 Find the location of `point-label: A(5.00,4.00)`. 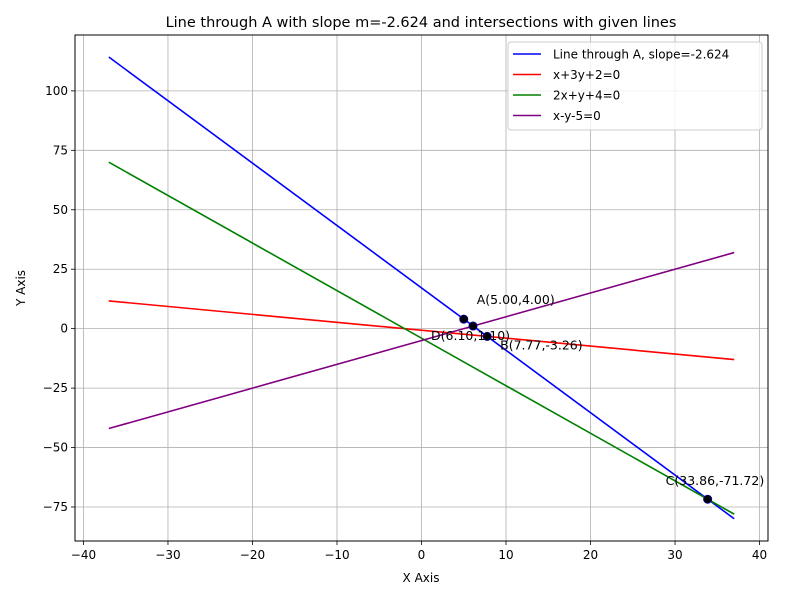

point-label: A(5.00,4.00) is located at coordinates (516, 299).